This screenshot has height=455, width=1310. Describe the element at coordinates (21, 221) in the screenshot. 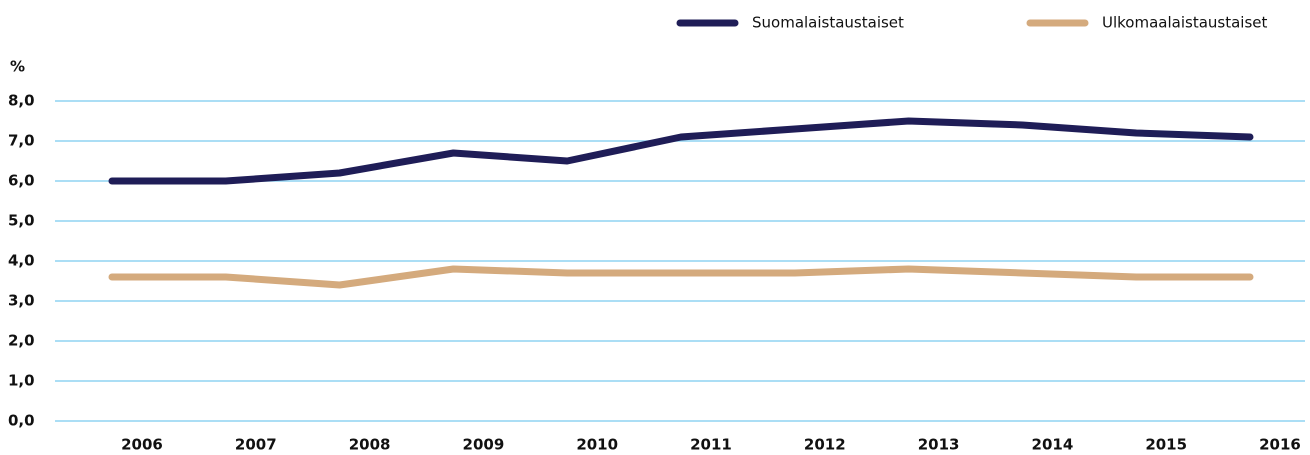

I see `y-tick-label: 5,0` at that location.